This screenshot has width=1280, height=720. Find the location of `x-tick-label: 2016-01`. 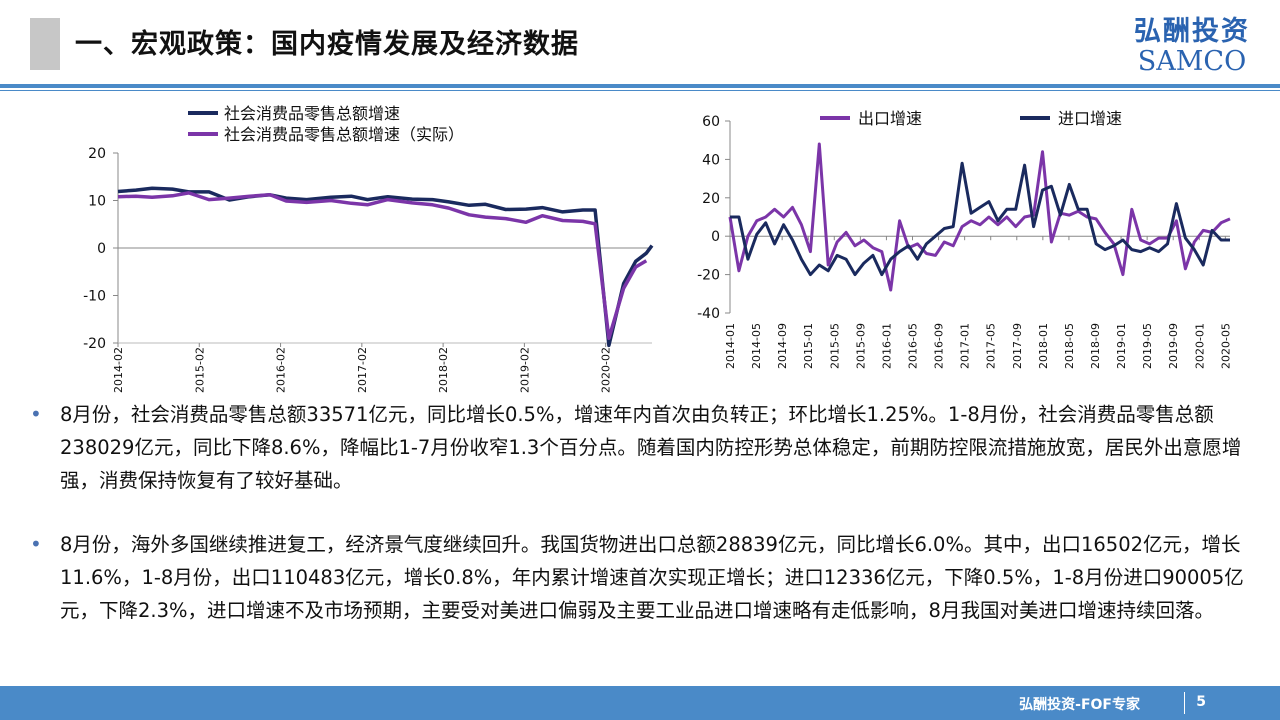

x-tick-label: 2016-01 is located at coordinates (886, 346).